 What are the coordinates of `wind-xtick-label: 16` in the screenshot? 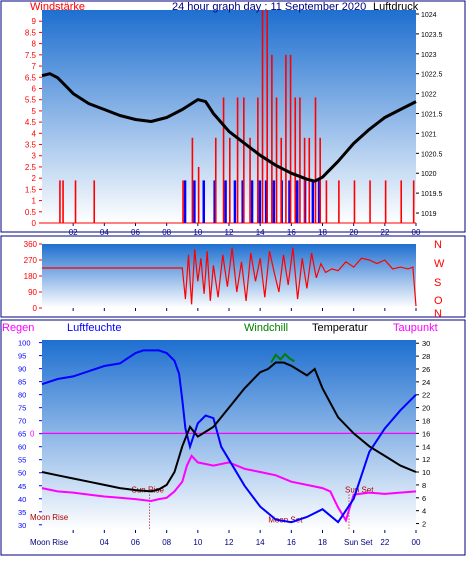 It's located at (291, 232).